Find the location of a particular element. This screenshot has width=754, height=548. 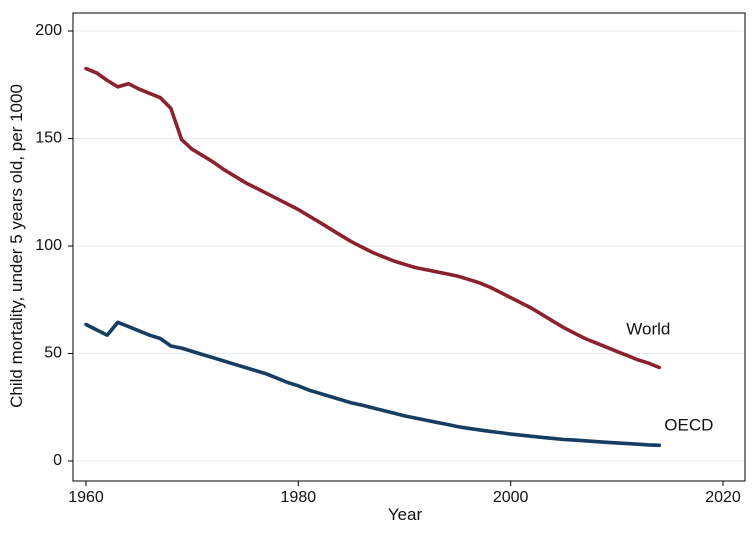

x-axis-title: Year is located at coordinates (405, 514).